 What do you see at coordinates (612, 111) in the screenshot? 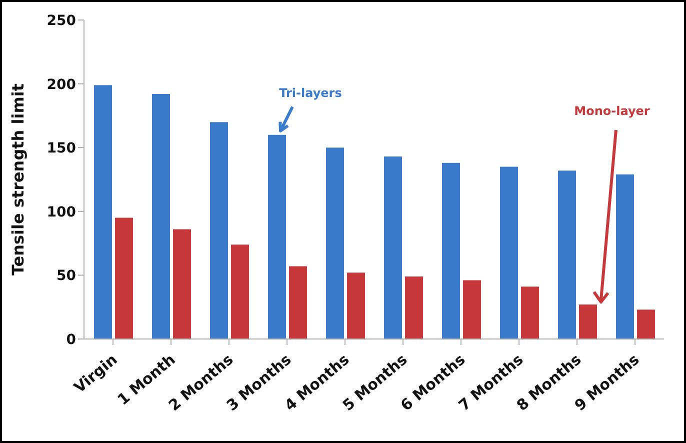
I see `annotation: Mono-layer` at bounding box center [612, 111].